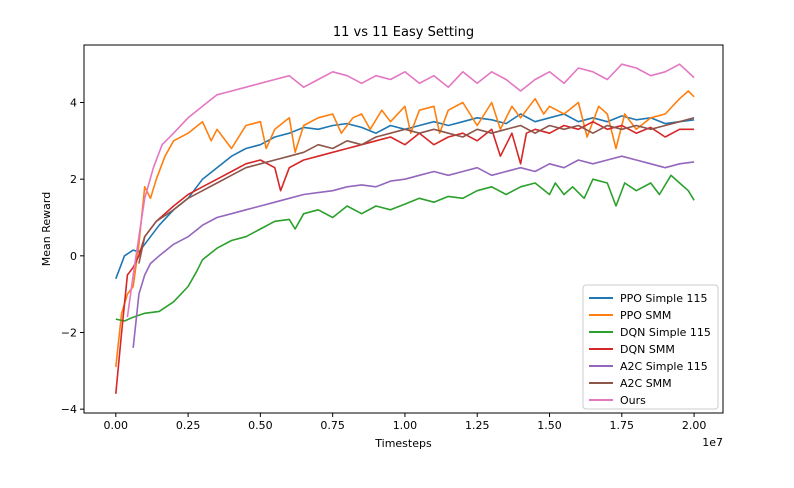 The image size is (794, 488). Describe the element at coordinates (477, 425) in the screenshot. I see `x-tick-label: 1.25` at that location.